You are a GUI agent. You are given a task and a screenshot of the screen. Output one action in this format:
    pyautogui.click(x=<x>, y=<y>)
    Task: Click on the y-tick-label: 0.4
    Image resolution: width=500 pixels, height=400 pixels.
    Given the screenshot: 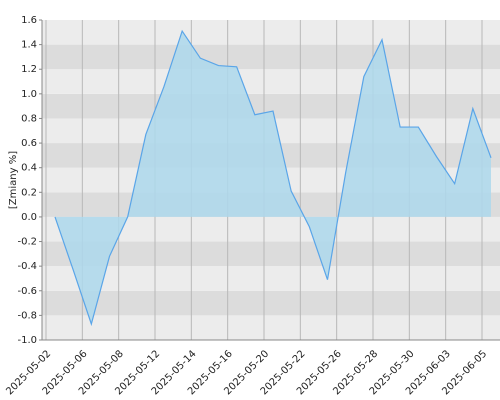 What is the action you would take?
    pyautogui.click(x=29, y=168)
    